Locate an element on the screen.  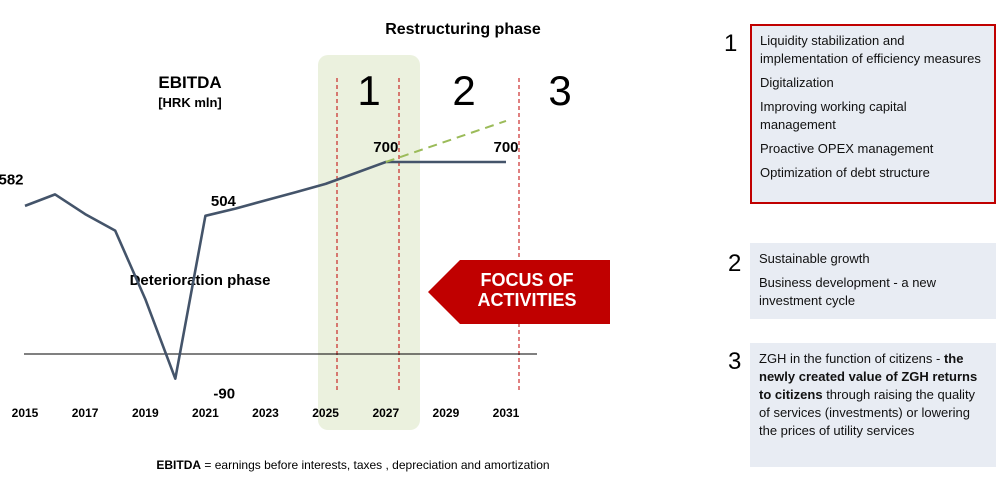
x-tick-label: 2029 is located at coordinates (446, 413).